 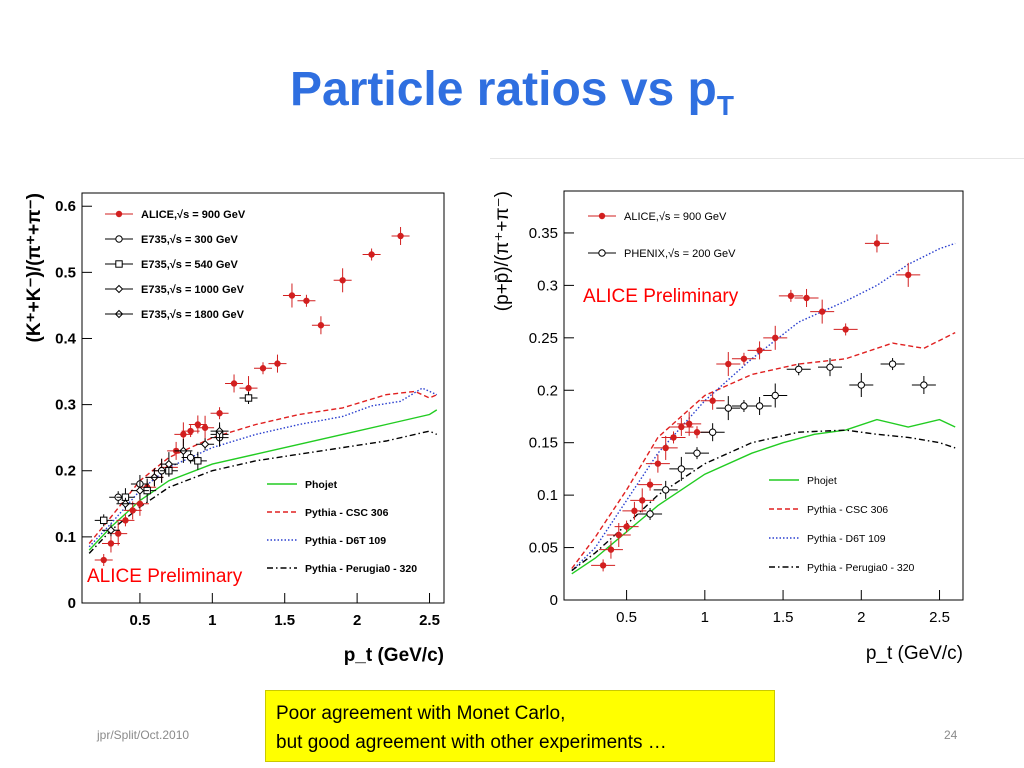 I want to click on footer-reference: jpr/Split/Oct.2010, so click(x=143, y=735).